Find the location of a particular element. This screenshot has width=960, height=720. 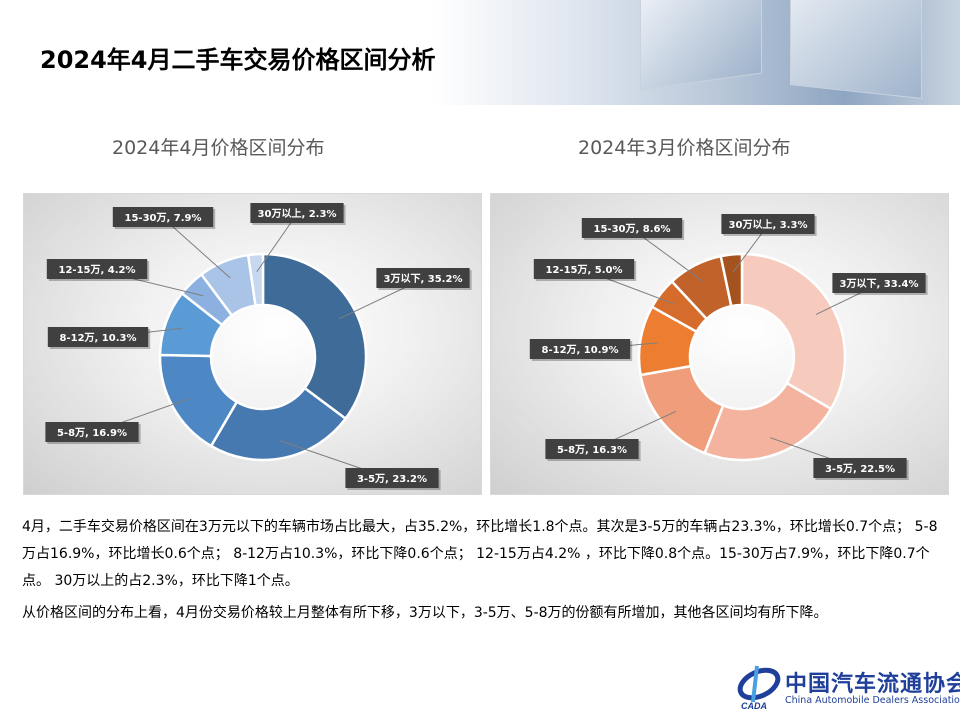

data-label: 15-30万, 8.6% is located at coordinates (632, 229).